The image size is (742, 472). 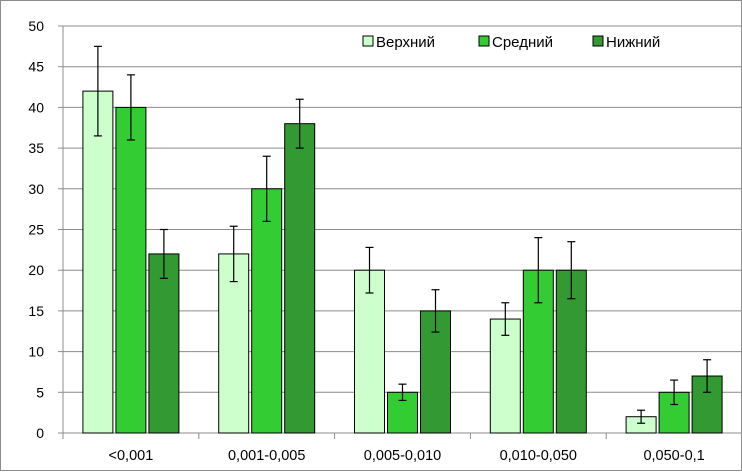 What do you see at coordinates (266, 456) in the screenshot?
I see `x-tick-label-2: 0,001-0,005` at bounding box center [266, 456].